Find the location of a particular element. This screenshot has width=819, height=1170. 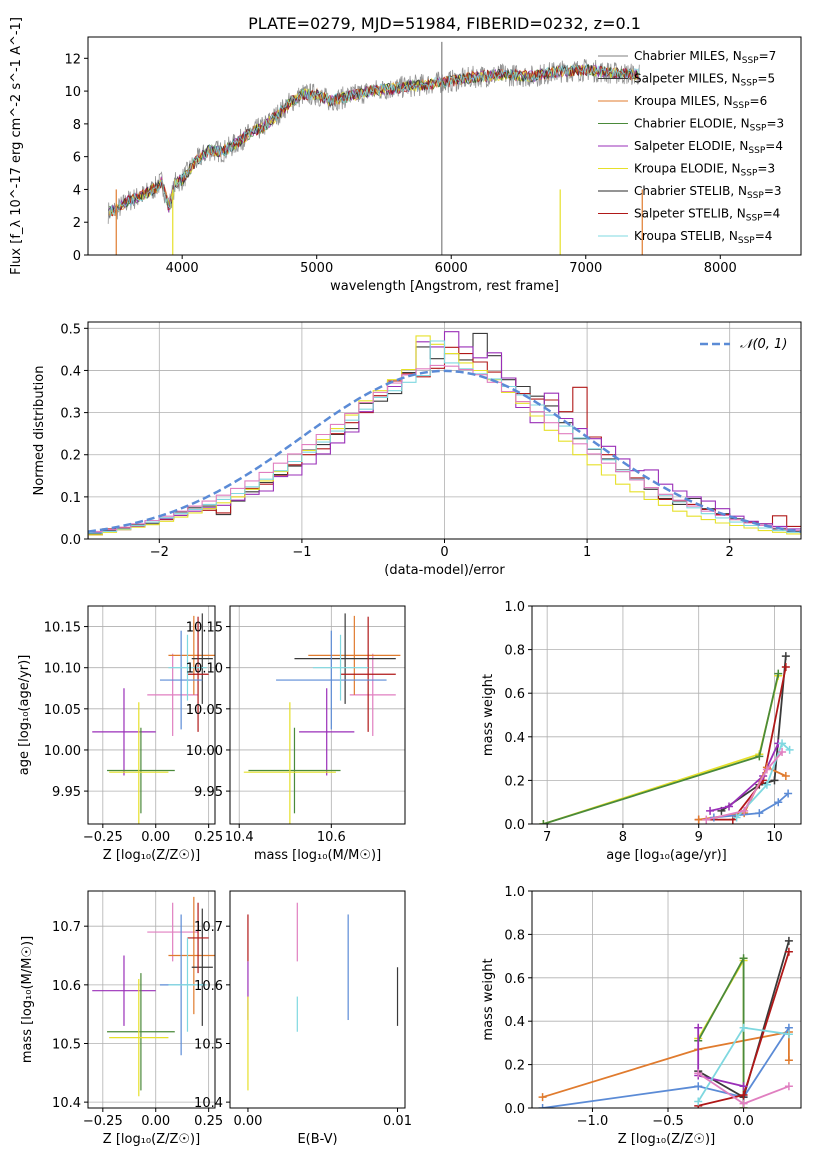

x-tick-label: 8000 is located at coordinates (720, 268).